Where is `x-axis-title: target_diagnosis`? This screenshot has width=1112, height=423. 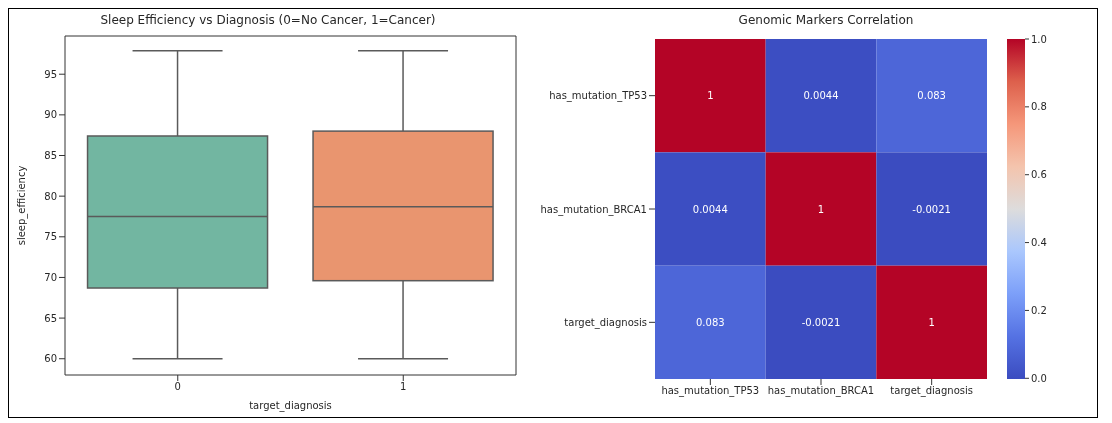
x-axis-title: target_diagnosis is located at coordinates (290, 406).